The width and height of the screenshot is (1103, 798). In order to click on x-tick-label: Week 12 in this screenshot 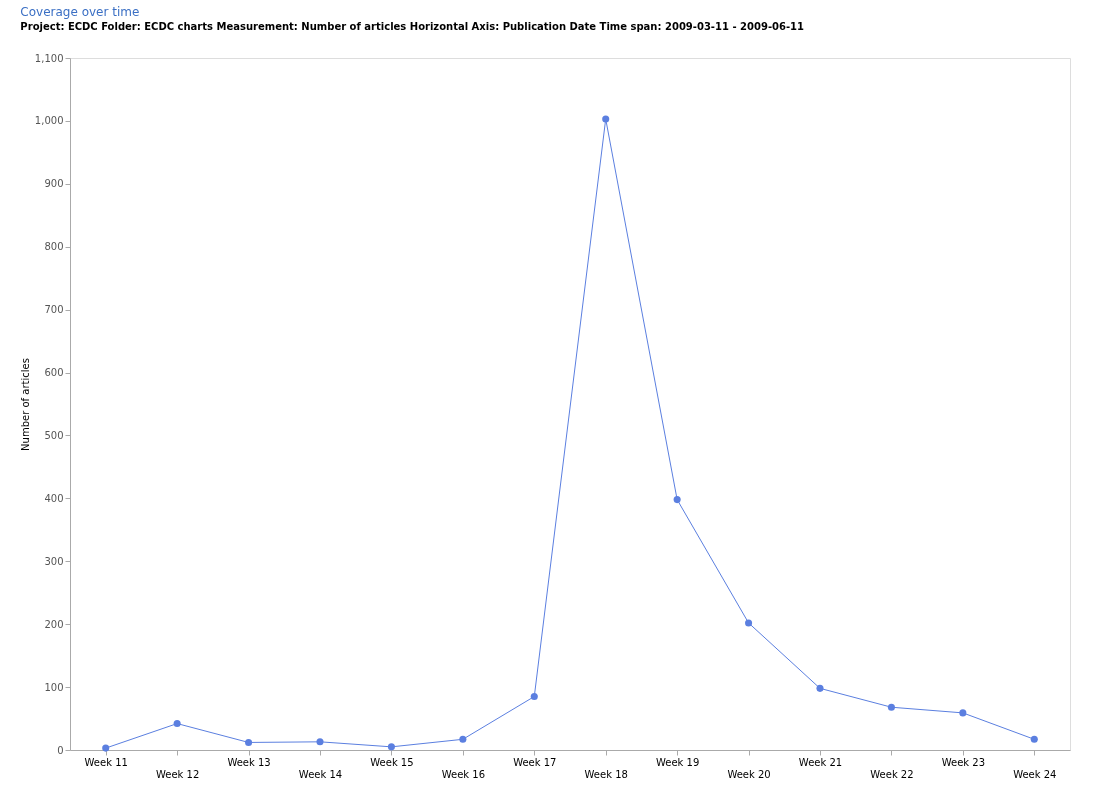, I will do `click(177, 774)`.